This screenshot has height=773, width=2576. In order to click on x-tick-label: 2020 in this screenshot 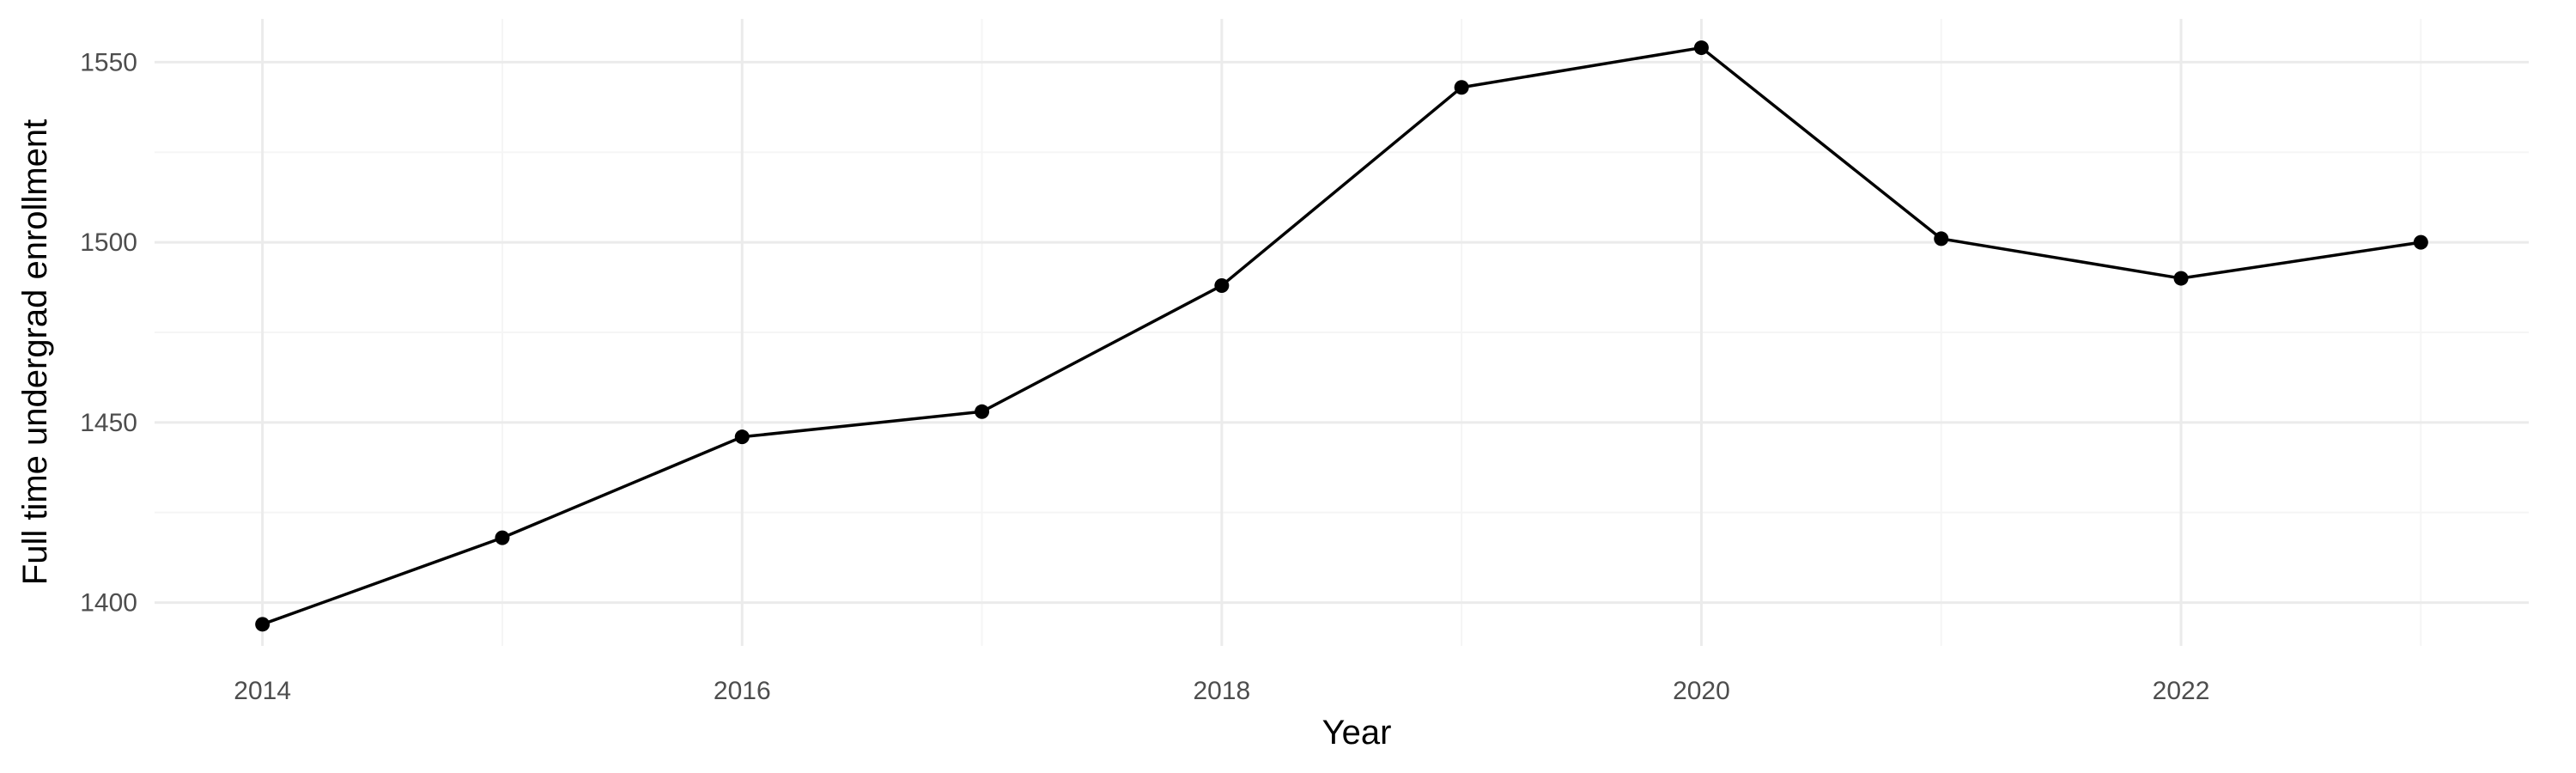, I will do `click(1701, 691)`.